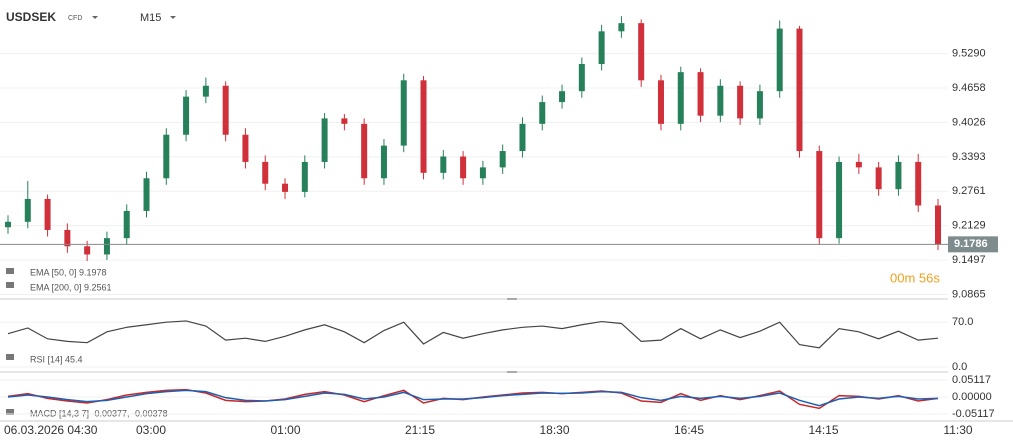 This screenshot has height=447, width=1013. I want to click on x-tick-label: 14:15, so click(823, 430).